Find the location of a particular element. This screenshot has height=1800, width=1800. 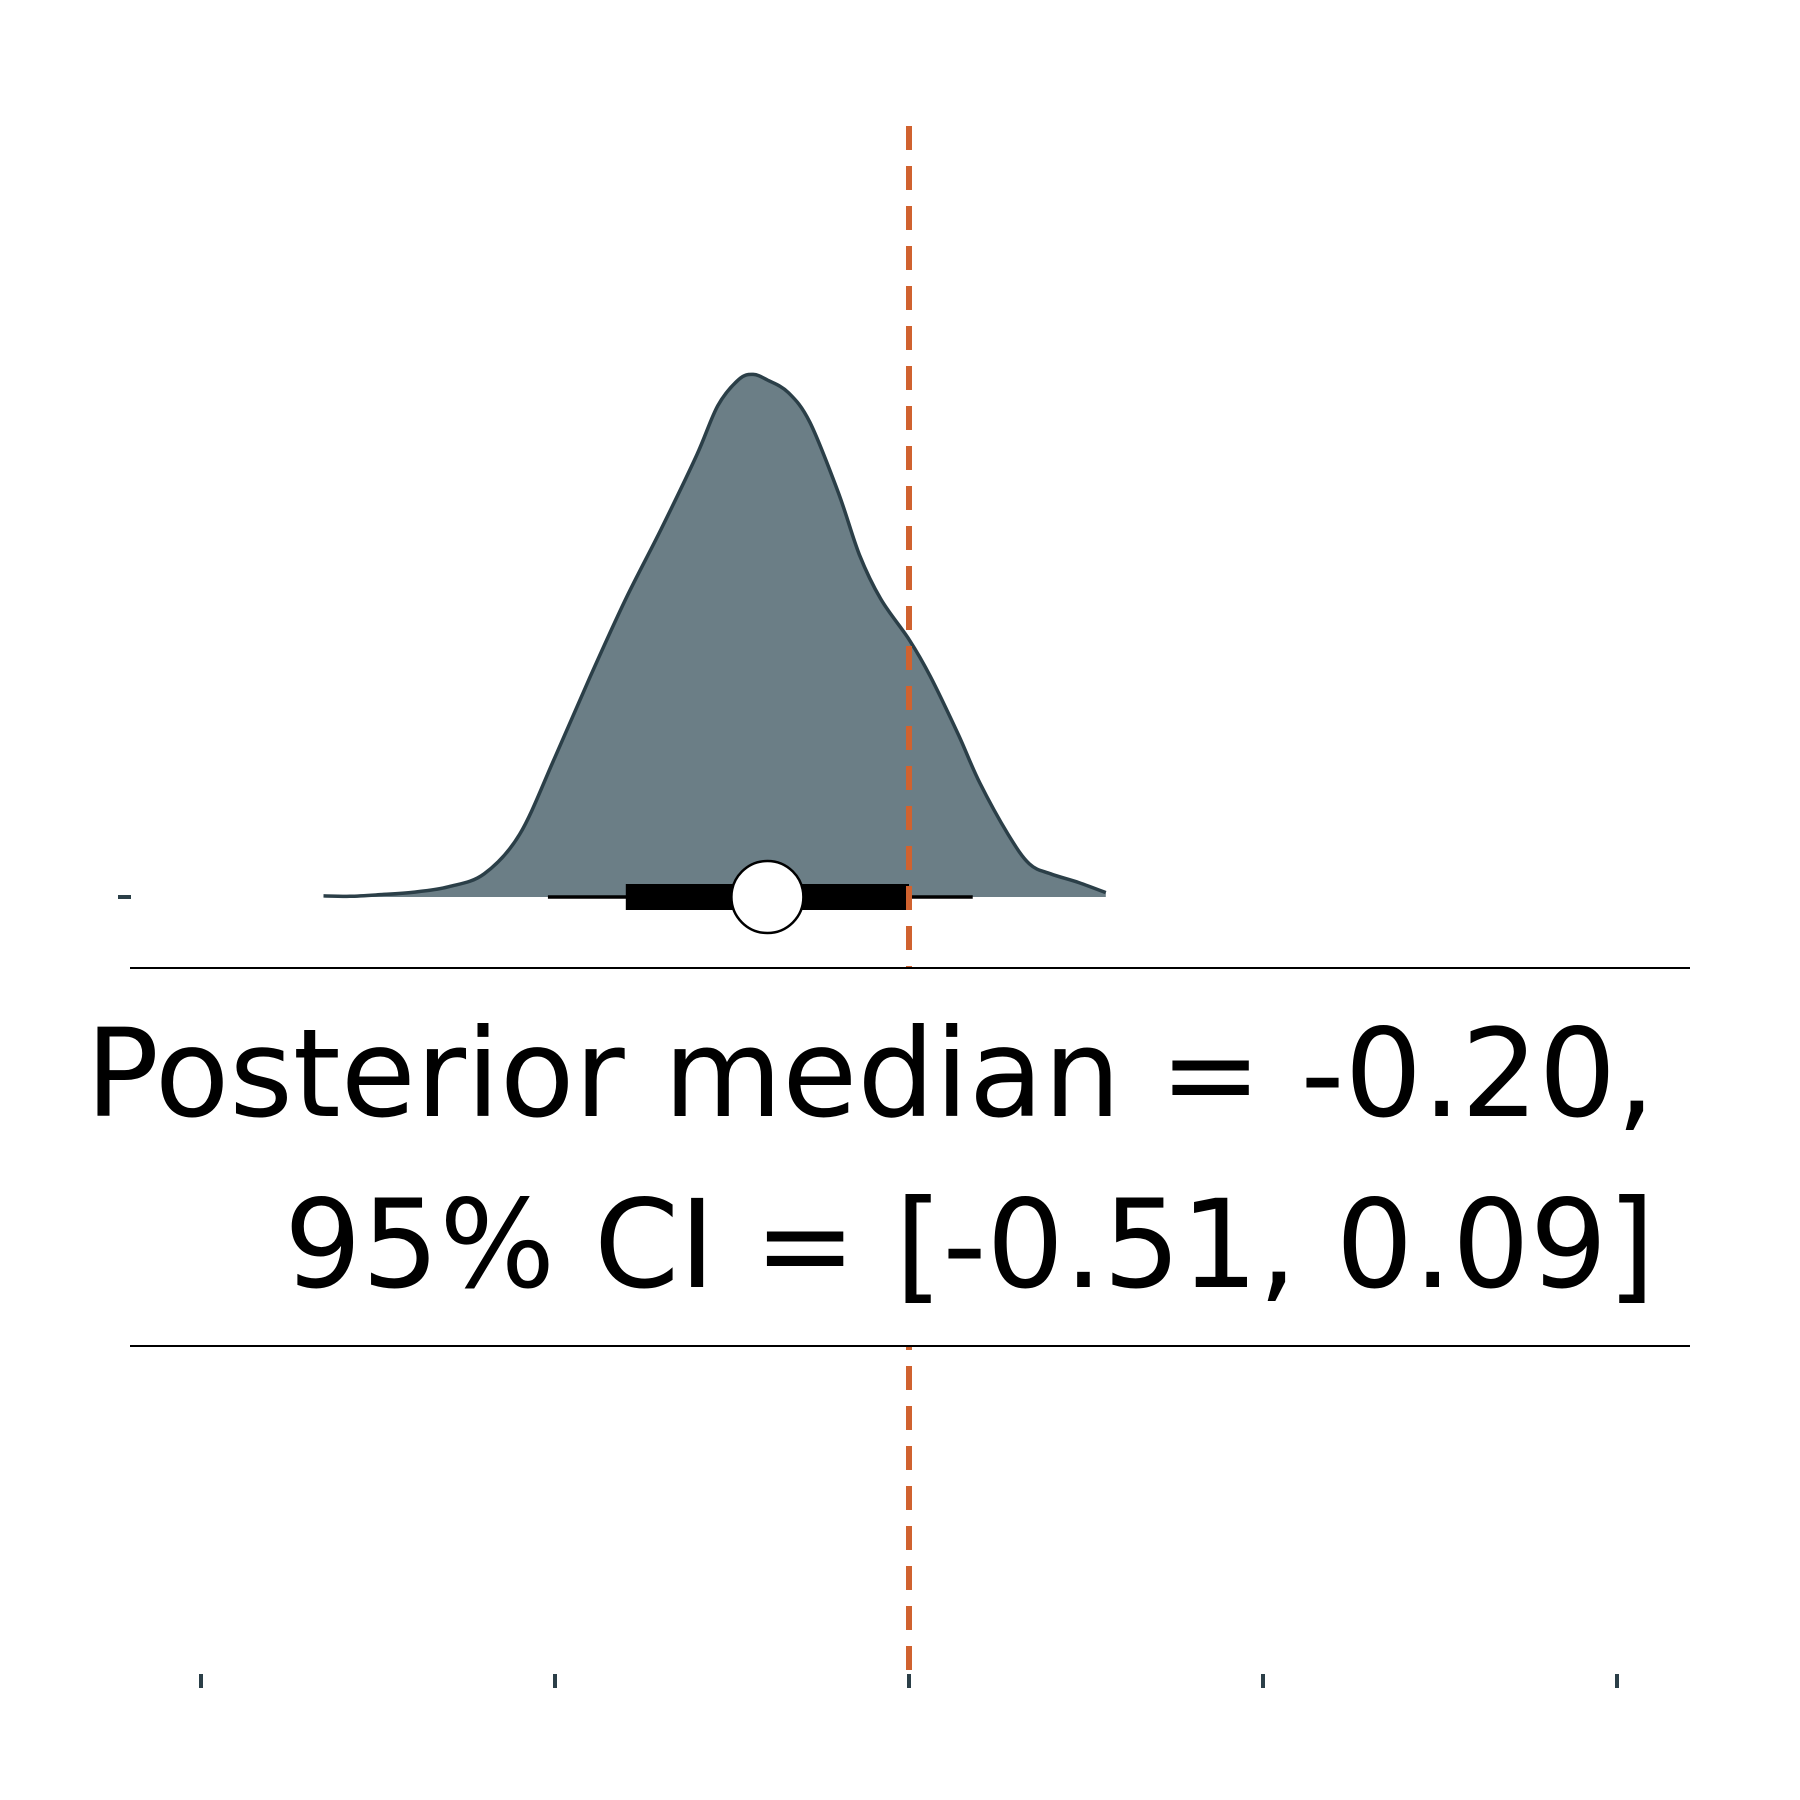

annotation-line-2: 95% CI = [-0.51, 0.09] is located at coordinates (969, 1245).